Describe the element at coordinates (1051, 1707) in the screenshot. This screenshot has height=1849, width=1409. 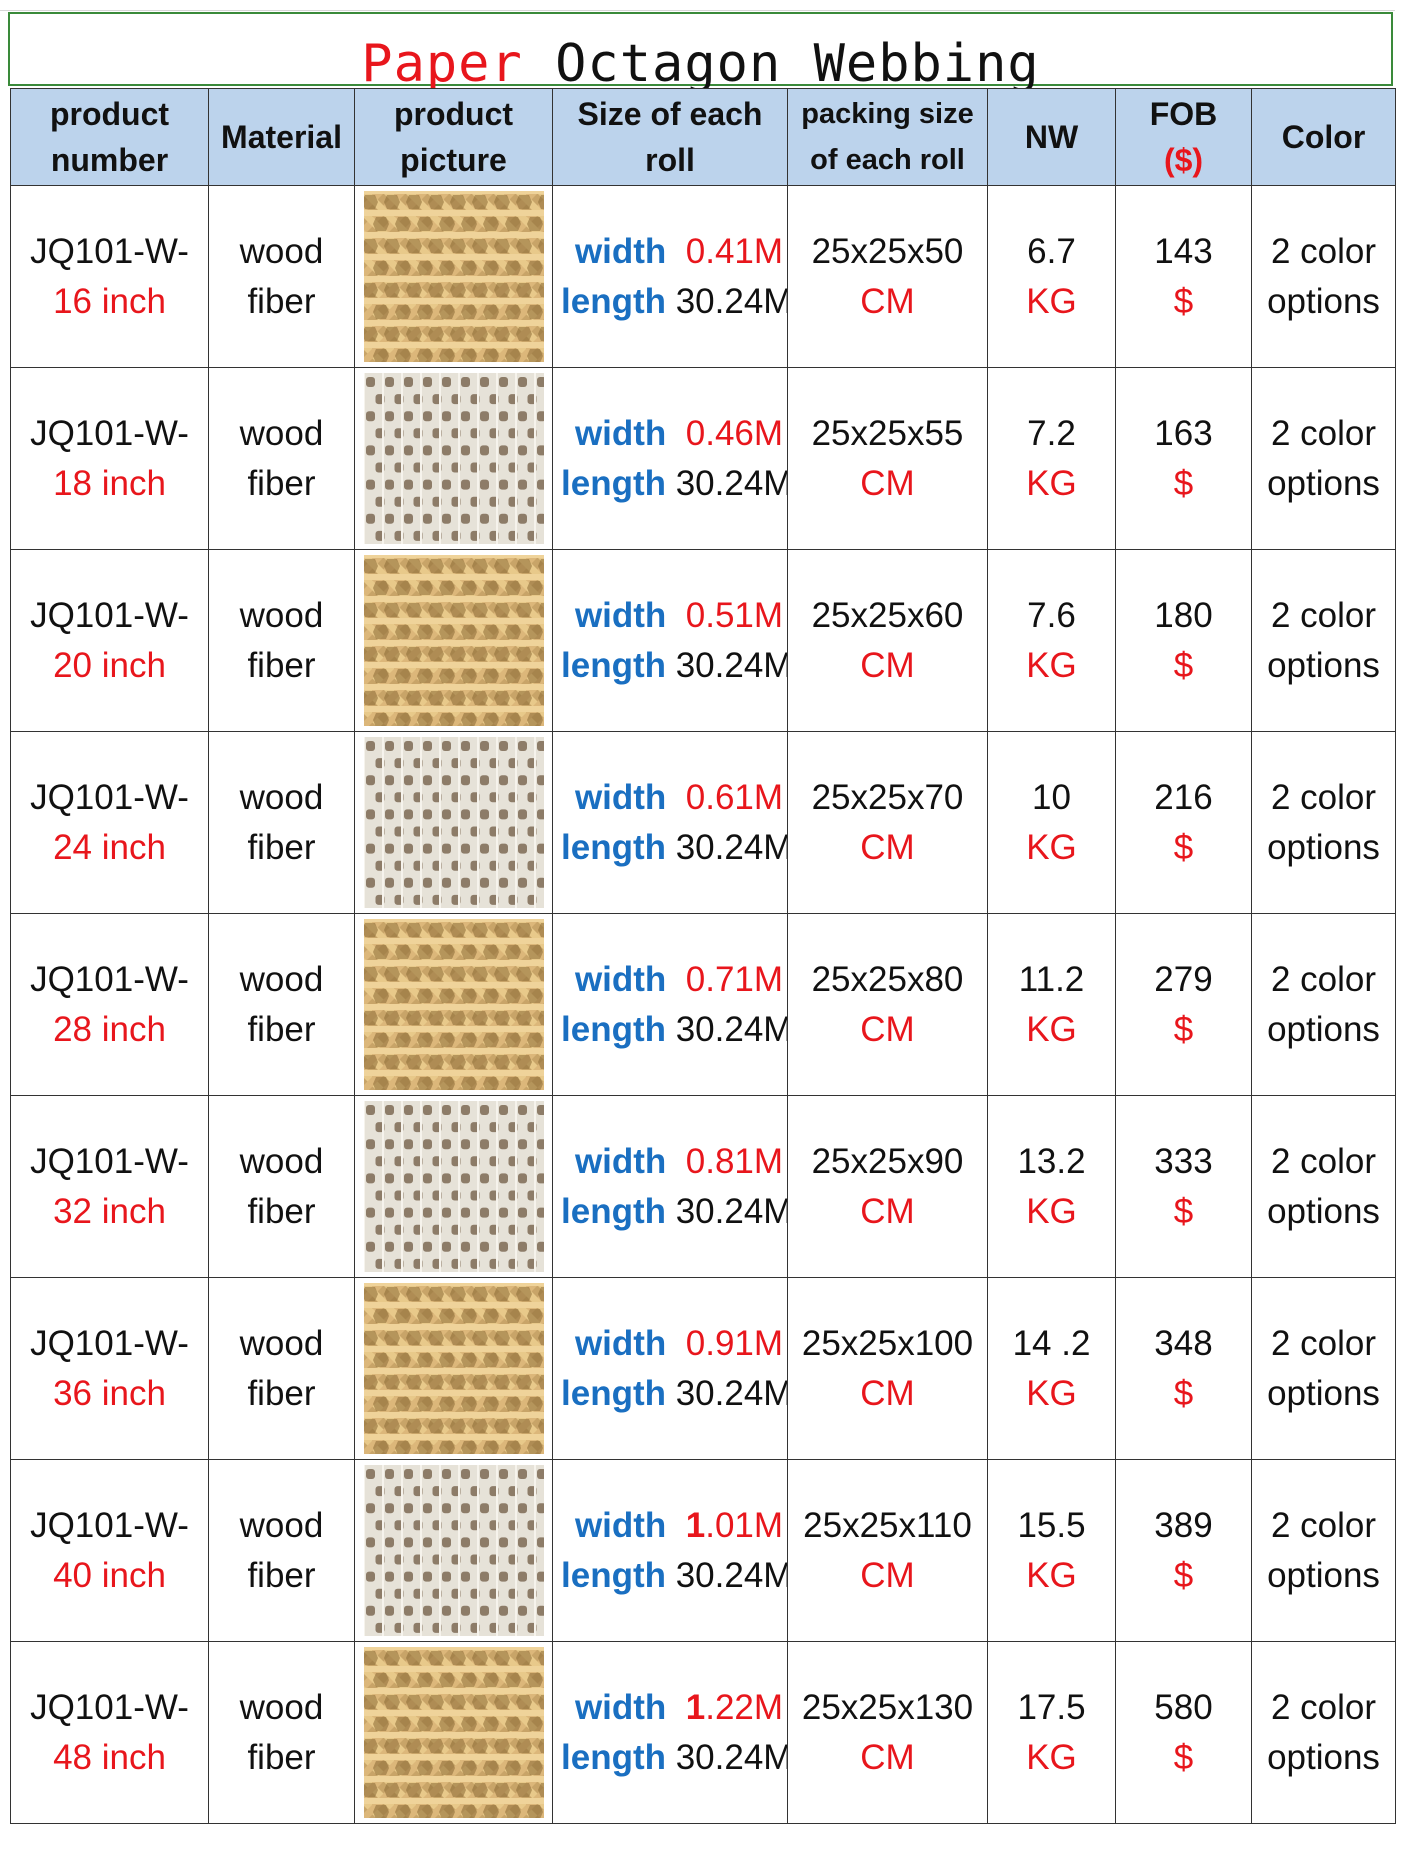
I see `net-weight: 17.5` at that location.